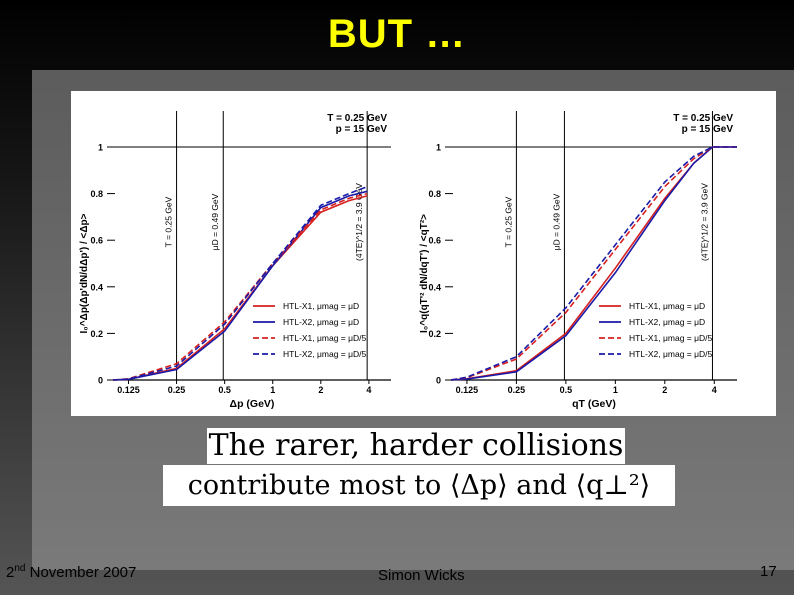 The height and width of the screenshot is (595, 794). Describe the element at coordinates (517, 390) in the screenshot. I see `plot2-x-tick-label: 0.25` at that location.